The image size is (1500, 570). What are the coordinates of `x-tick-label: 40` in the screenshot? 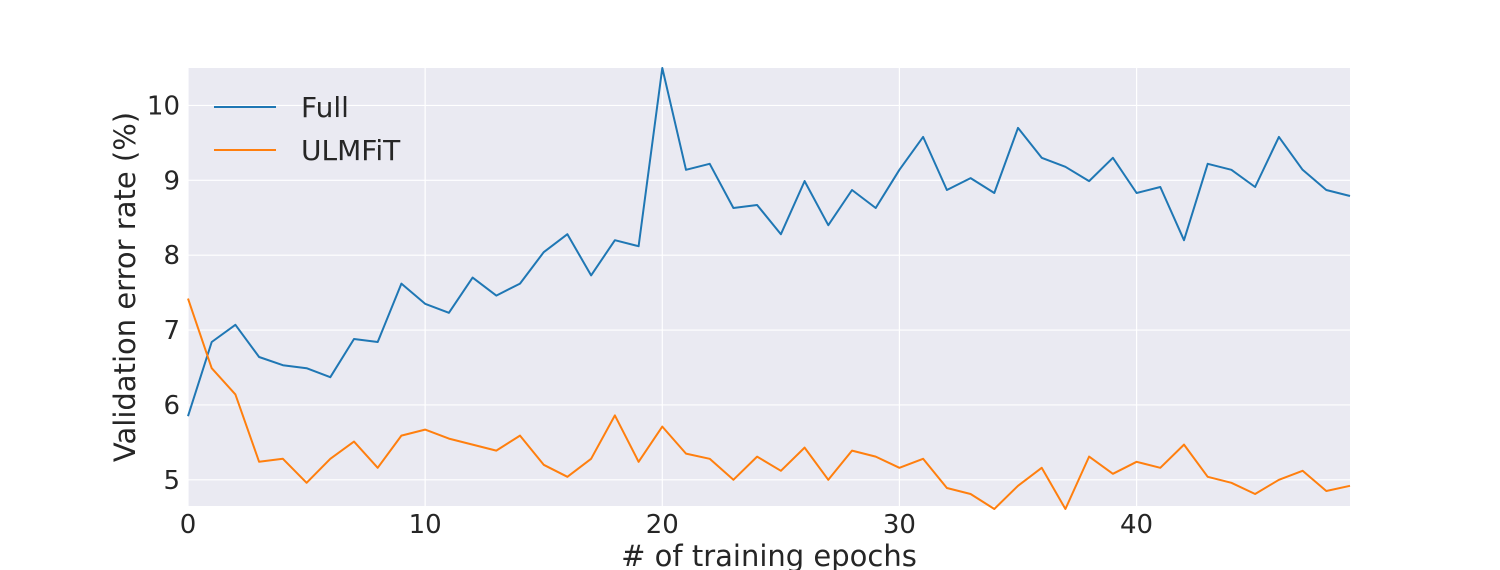 It's located at (1136, 525).